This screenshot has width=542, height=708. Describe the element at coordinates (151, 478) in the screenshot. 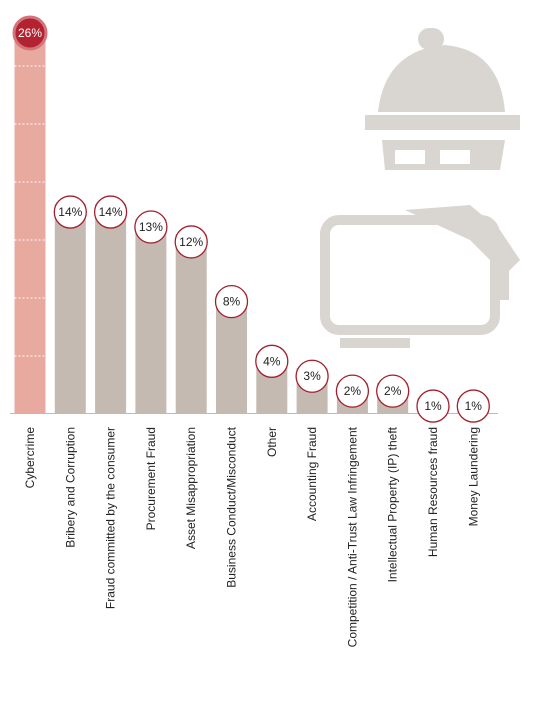

I see `x-tick-label: Procurement Fraud` at that location.